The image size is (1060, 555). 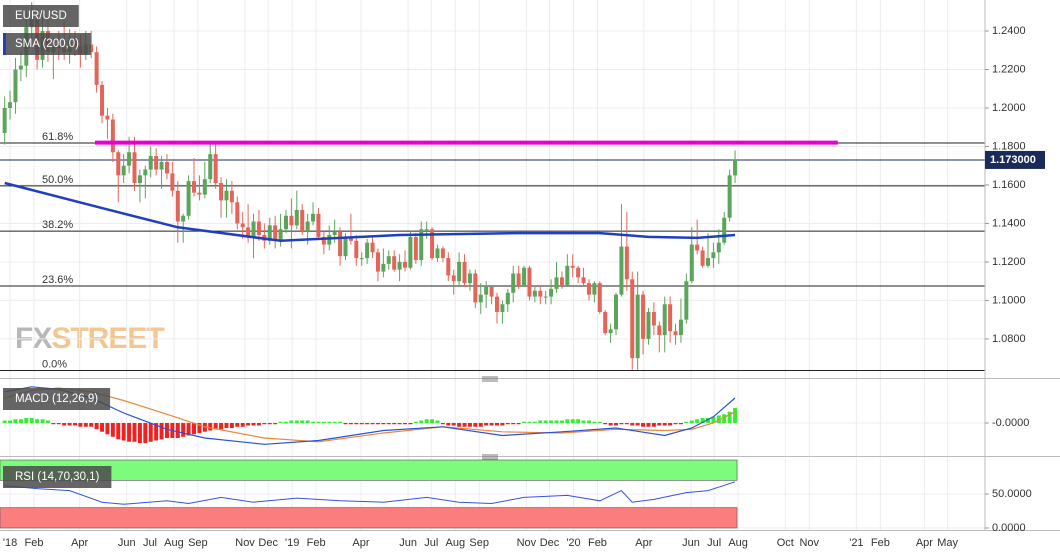 What do you see at coordinates (1009, 108) in the screenshot?
I see `y-tick-label: 1.2000` at bounding box center [1009, 108].